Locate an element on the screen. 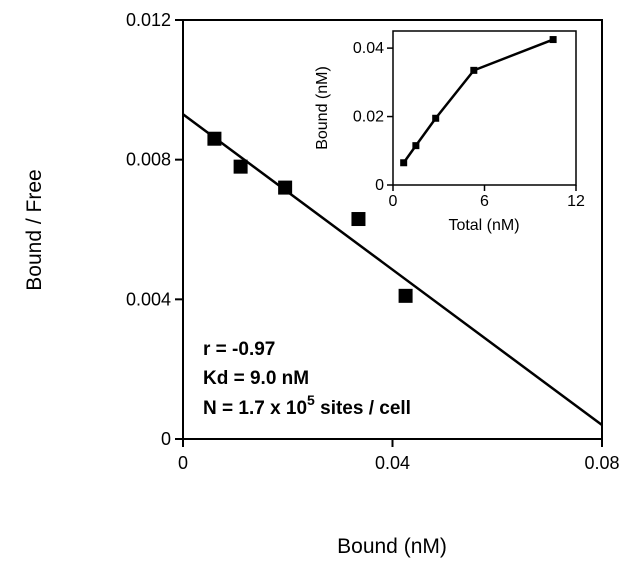 Image resolution: width=634 pixels, height=575 pixels. inset-x-tick-label: 6 is located at coordinates (484, 201).